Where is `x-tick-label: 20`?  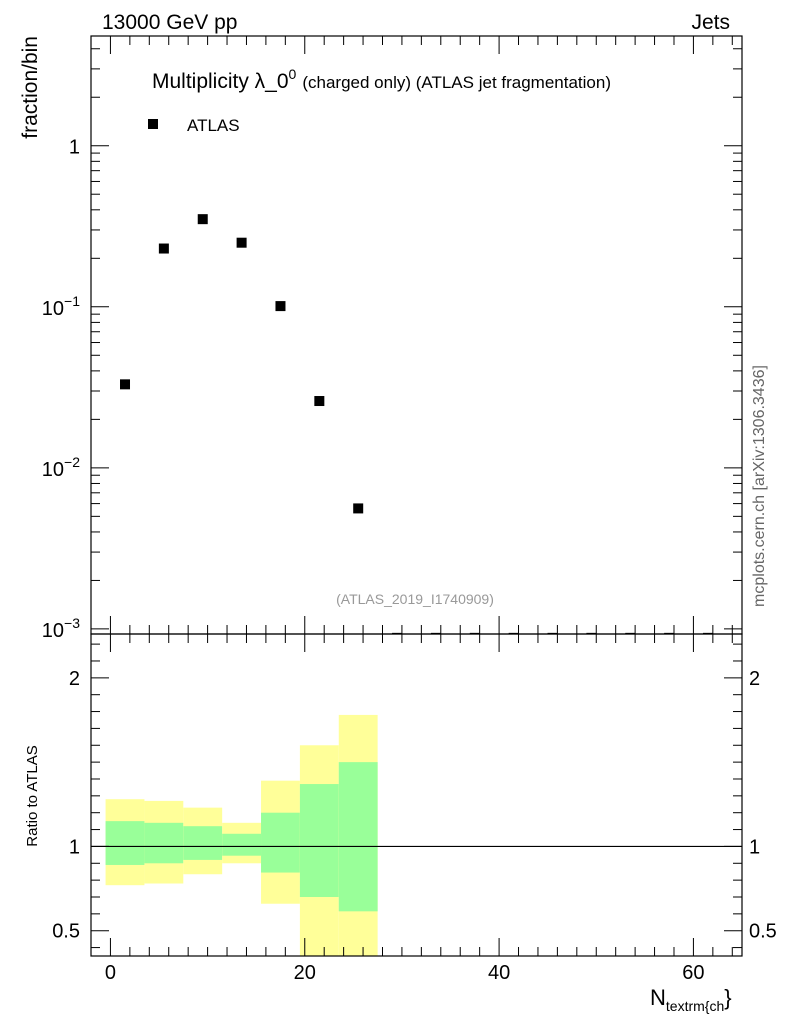 x-tick-label: 20 is located at coordinates (305, 973).